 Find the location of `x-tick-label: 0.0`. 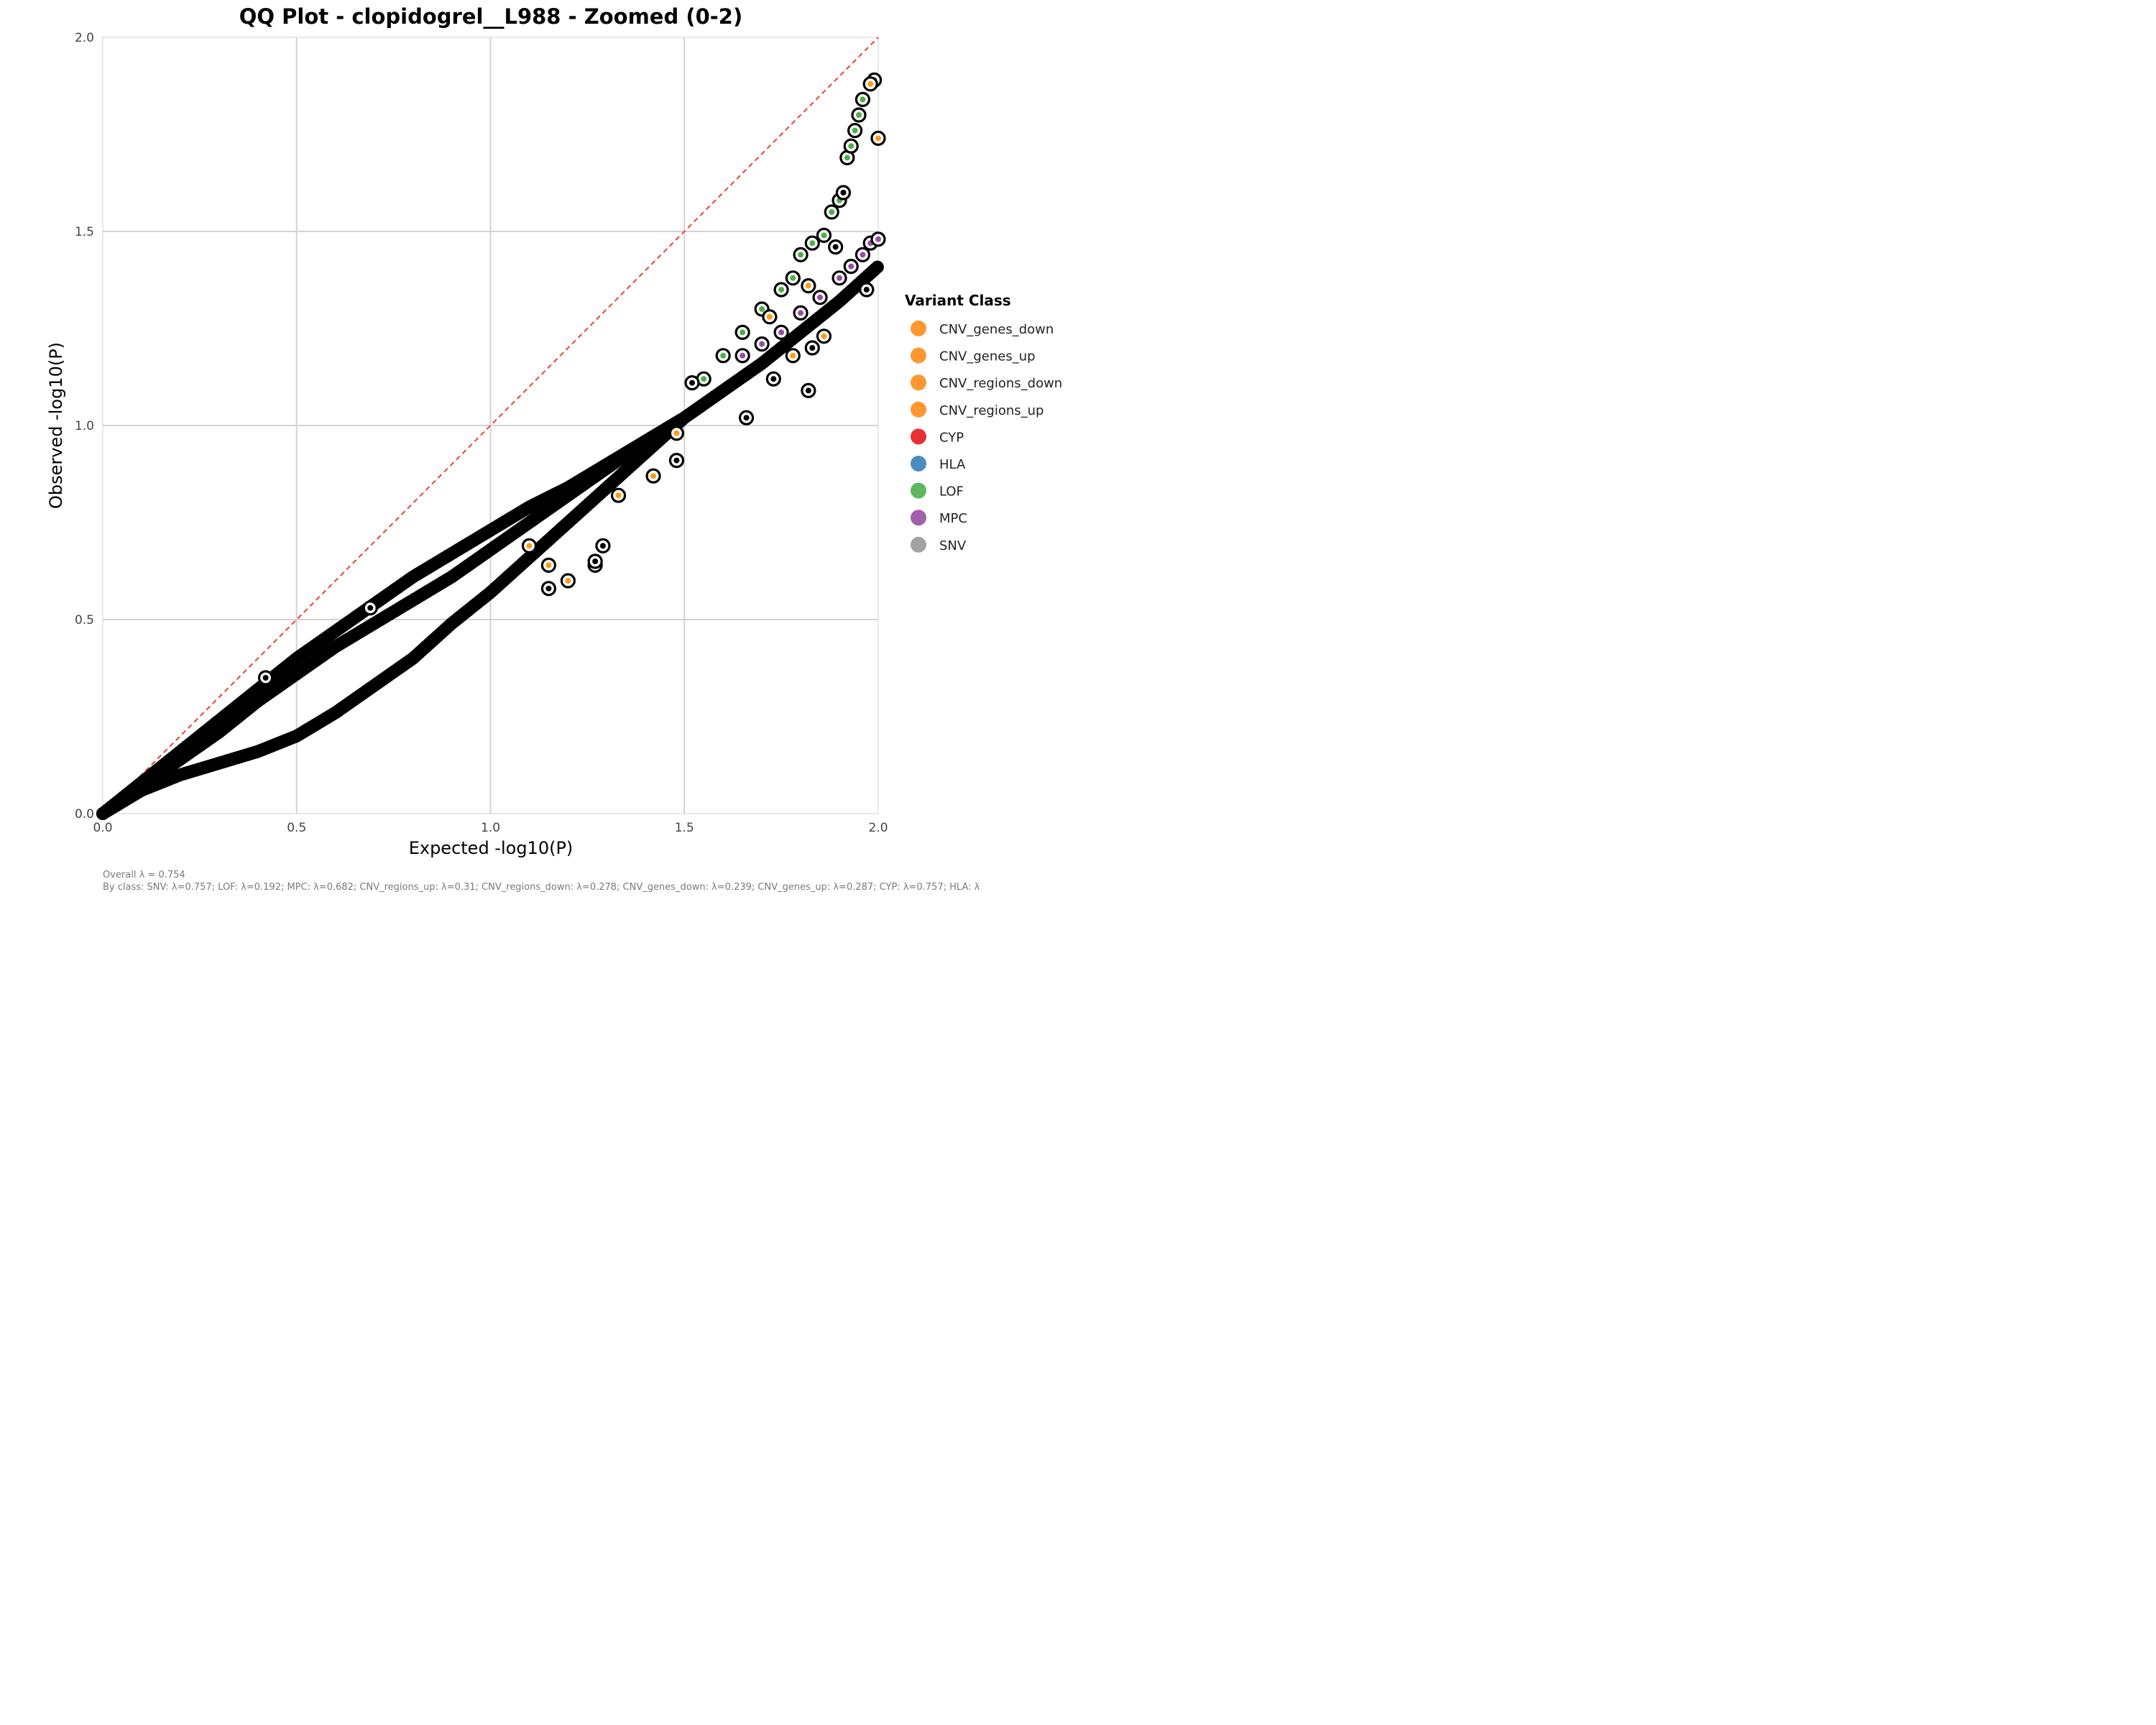

x-tick-label: 0.0 is located at coordinates (103, 828).